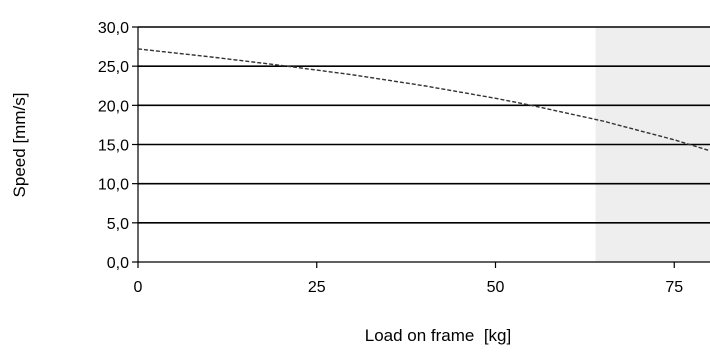 Image resolution: width=710 pixels, height=355 pixels. I want to click on y-tick-label-5: 25,0, so click(113, 67).